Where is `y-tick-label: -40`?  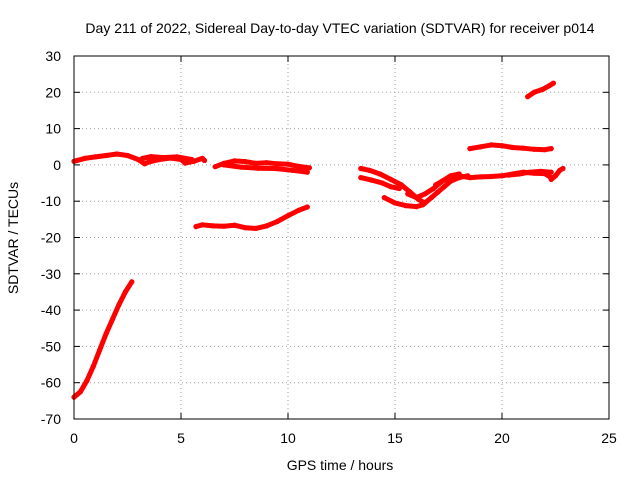 y-tick-label: -40 is located at coordinates (51, 310).